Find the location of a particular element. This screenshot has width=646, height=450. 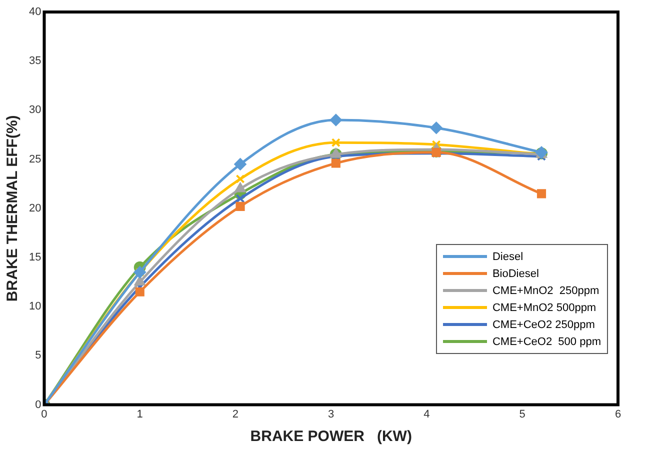

legend-label: CME+CeO2 500 ppm is located at coordinates (546, 342).